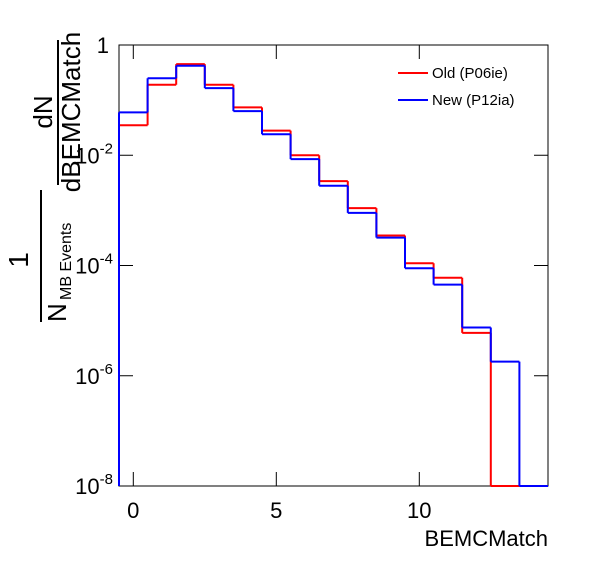 The height and width of the screenshot is (572, 596). Describe the element at coordinates (473, 100) in the screenshot. I see `legend-label: New (P12ia)` at that location.